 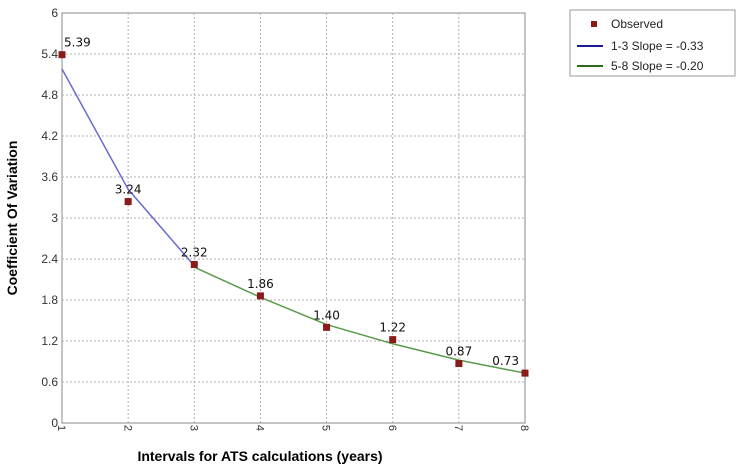 What do you see at coordinates (326, 428) in the screenshot?
I see `x-tick-label: 5` at bounding box center [326, 428].